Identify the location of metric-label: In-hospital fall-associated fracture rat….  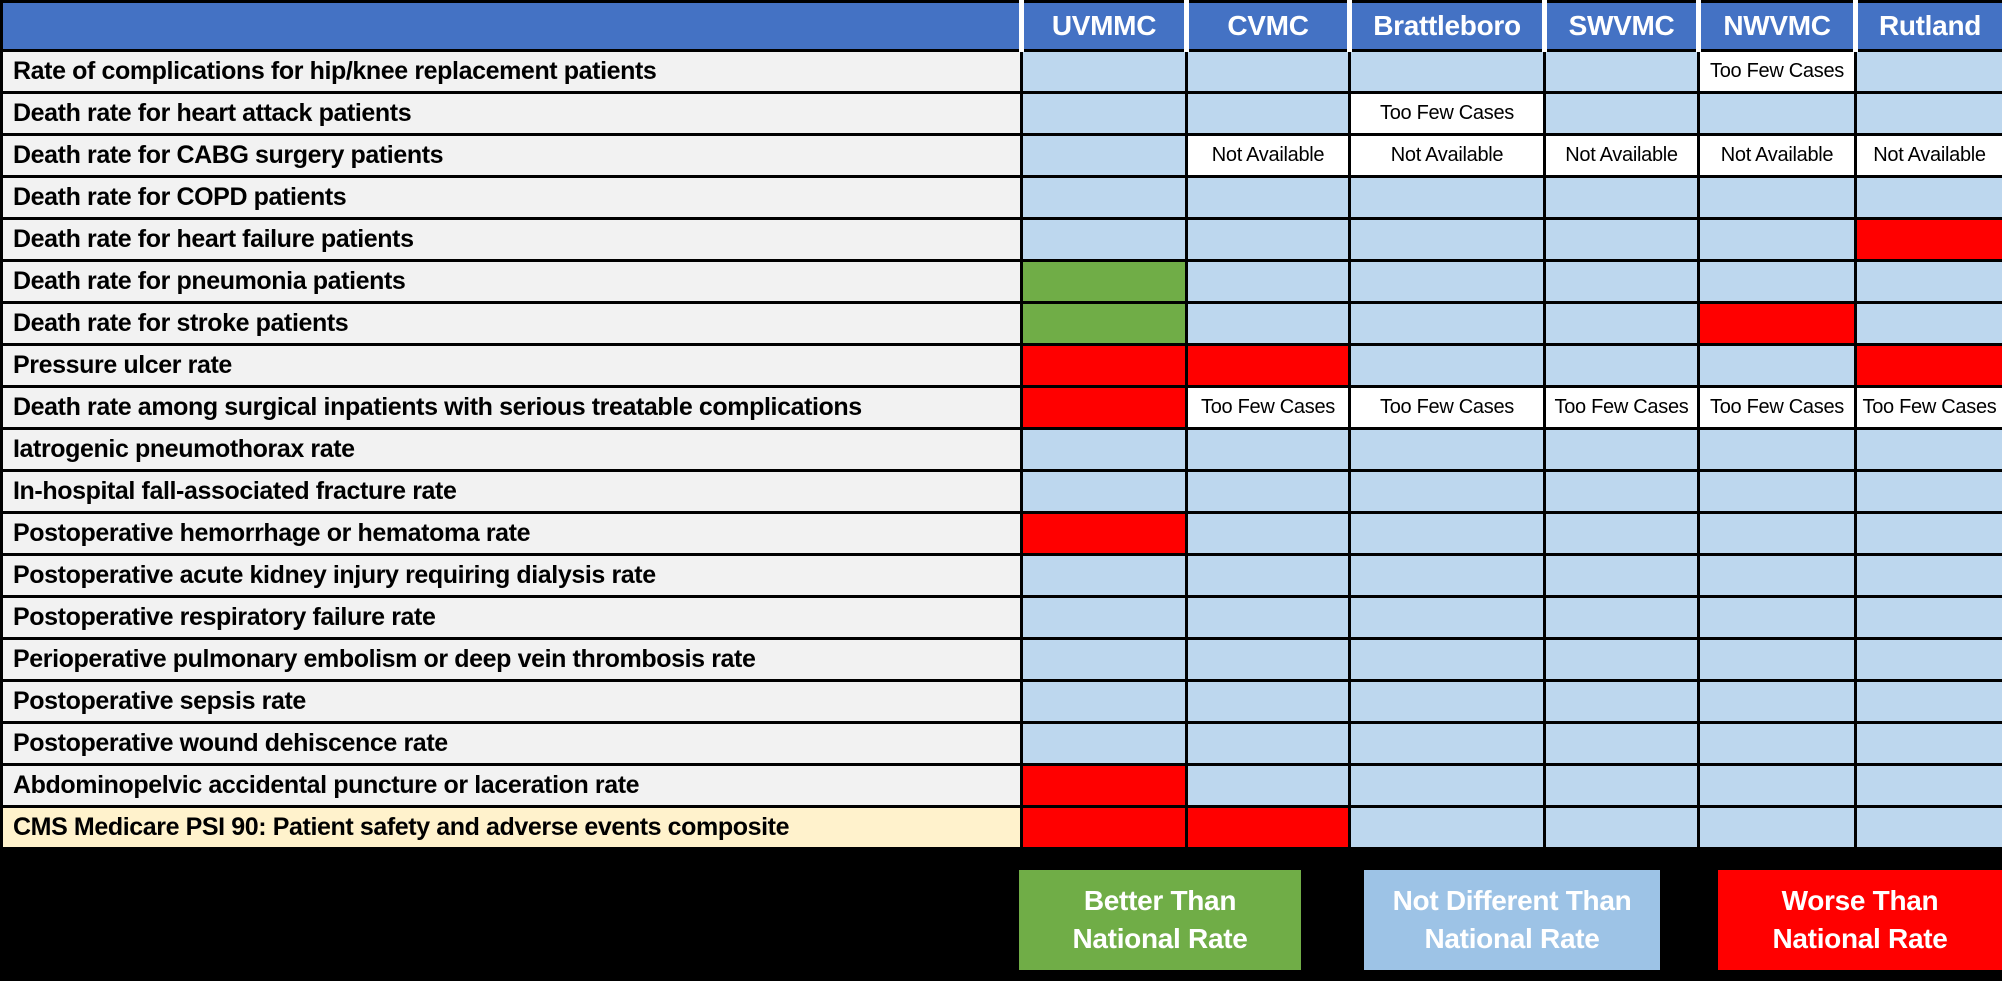
(511, 491).